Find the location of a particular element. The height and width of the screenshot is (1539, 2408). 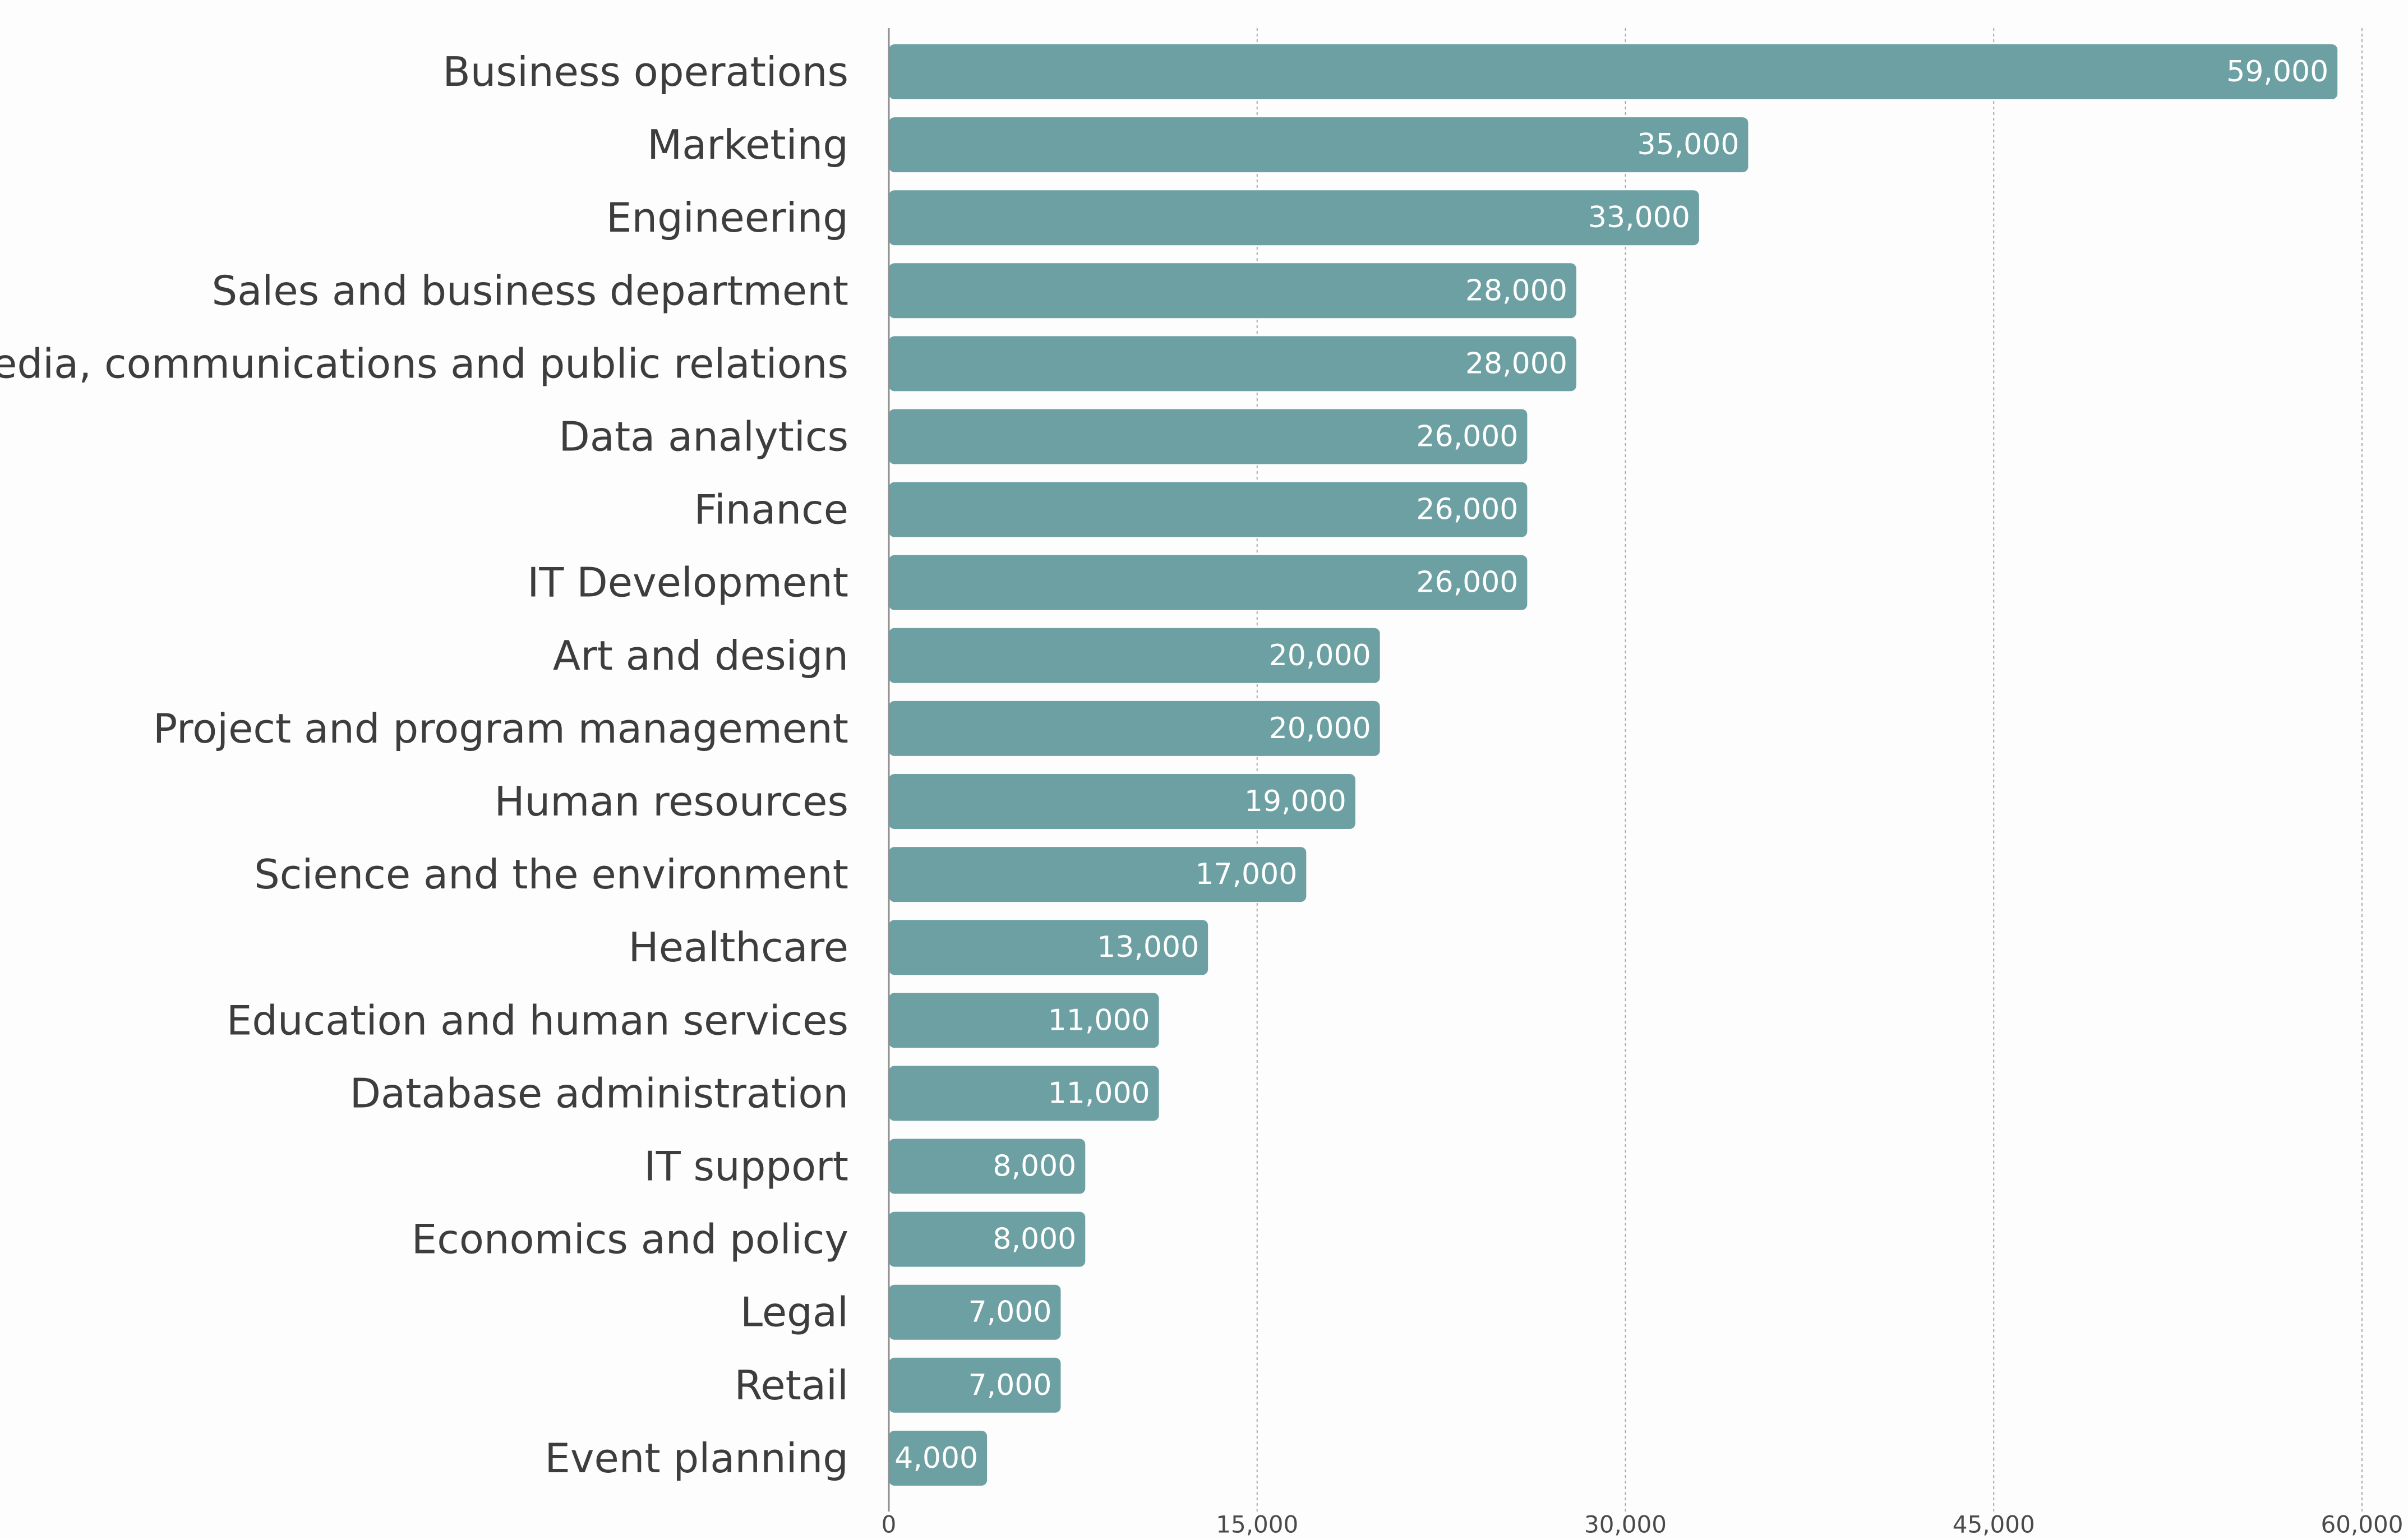

category-label: Human resources is located at coordinates (671, 801).